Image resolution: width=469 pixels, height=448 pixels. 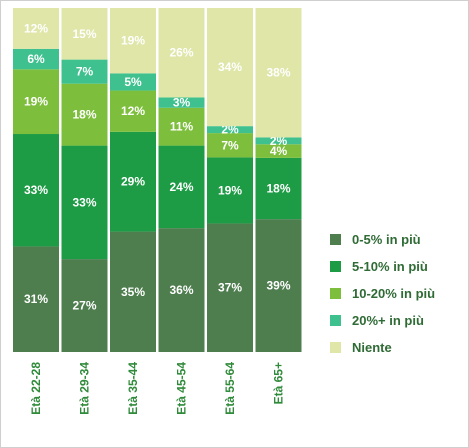 I want to click on data-label: 11%, so click(x=182, y=127).